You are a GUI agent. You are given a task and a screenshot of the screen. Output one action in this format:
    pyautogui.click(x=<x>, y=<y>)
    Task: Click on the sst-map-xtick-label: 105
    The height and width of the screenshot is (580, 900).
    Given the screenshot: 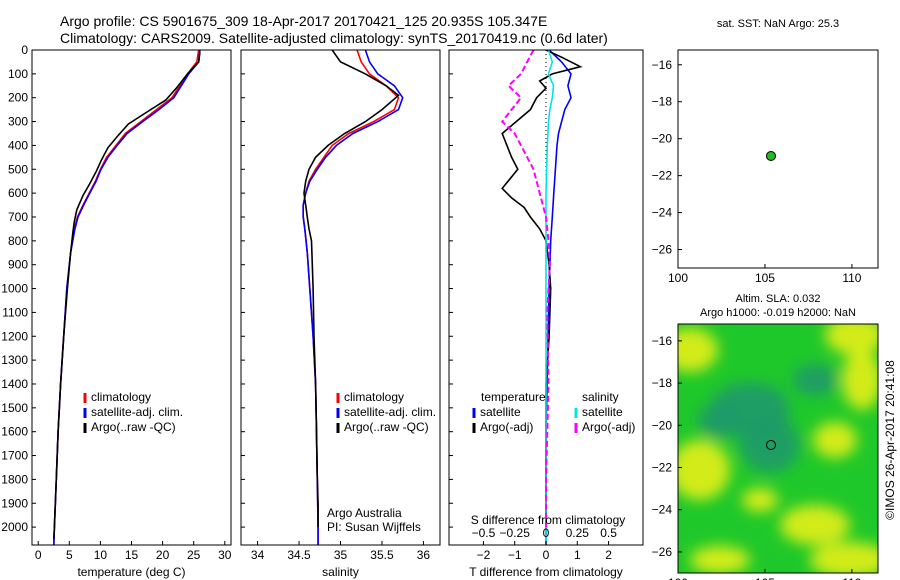 What is the action you would take?
    pyautogui.click(x=765, y=278)
    